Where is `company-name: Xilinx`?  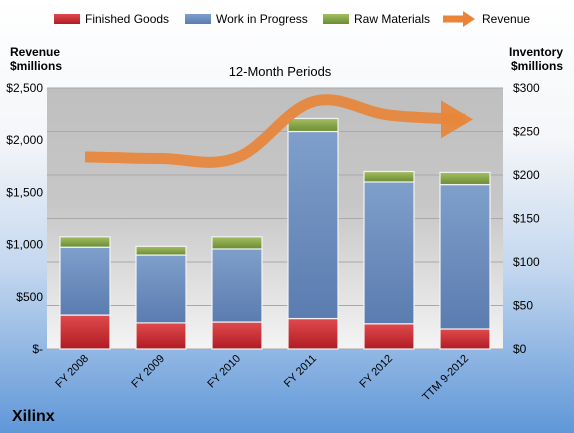 company-name: Xilinx is located at coordinates (33, 416).